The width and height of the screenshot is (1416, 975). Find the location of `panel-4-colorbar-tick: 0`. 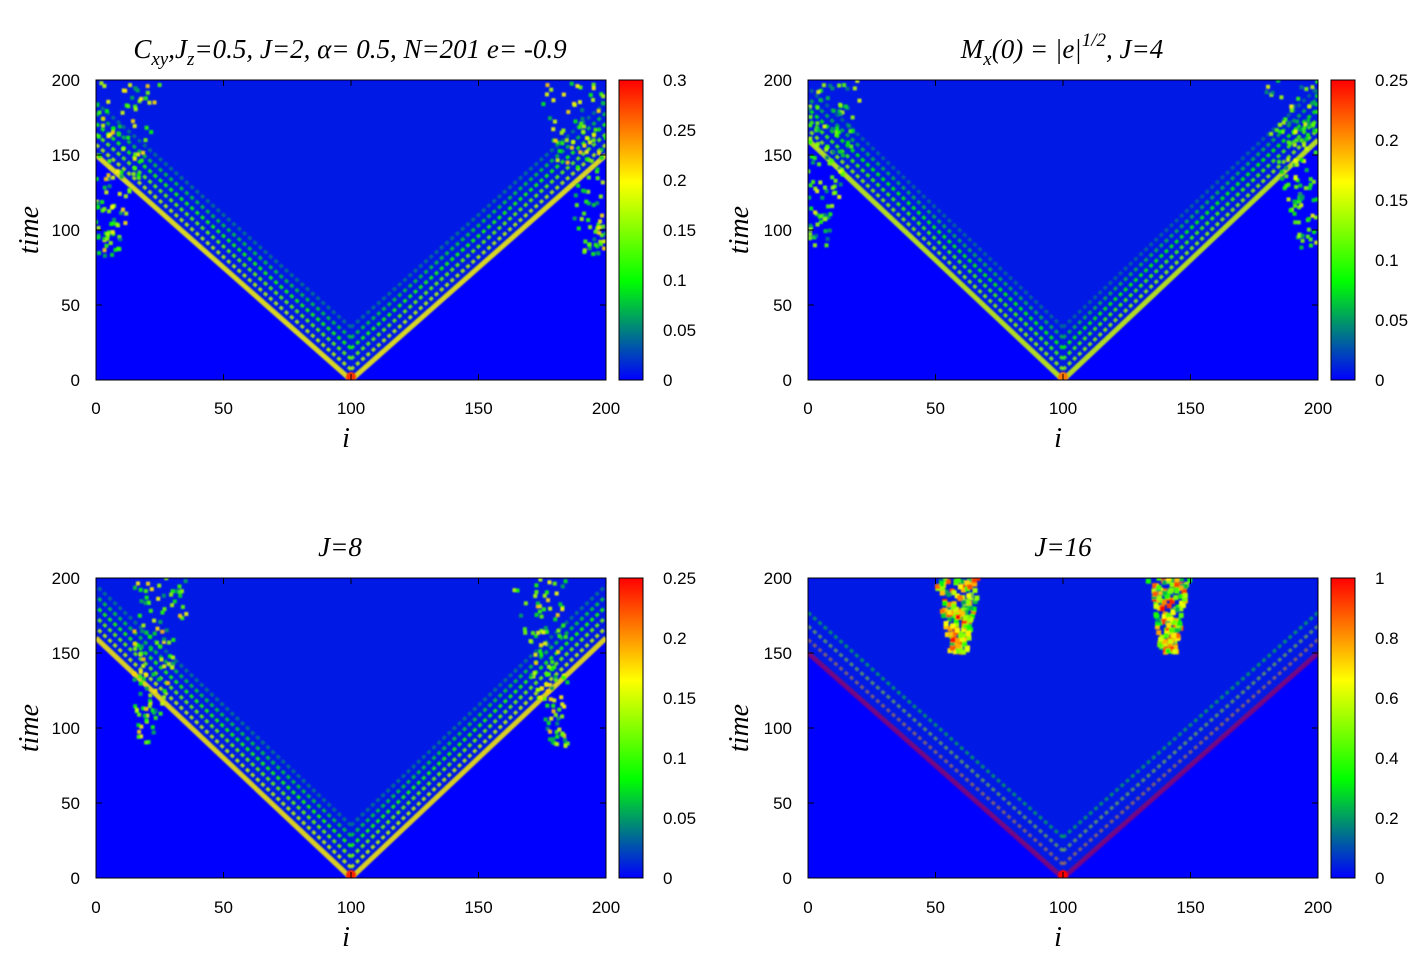

panel-4-colorbar-tick: 0 is located at coordinates (1379, 878).